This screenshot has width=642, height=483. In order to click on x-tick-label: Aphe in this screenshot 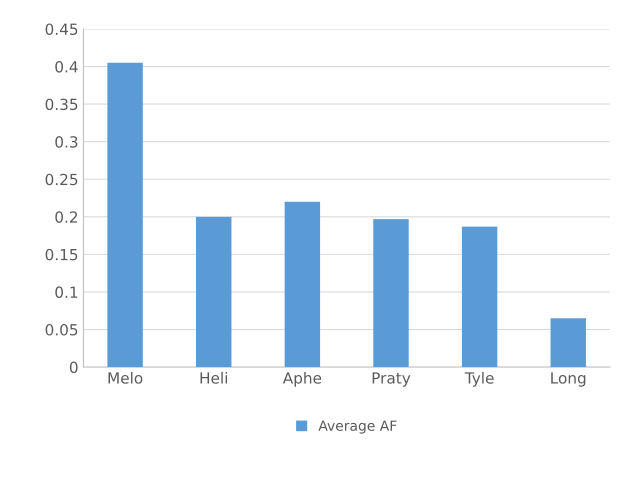, I will do `click(302, 379)`.